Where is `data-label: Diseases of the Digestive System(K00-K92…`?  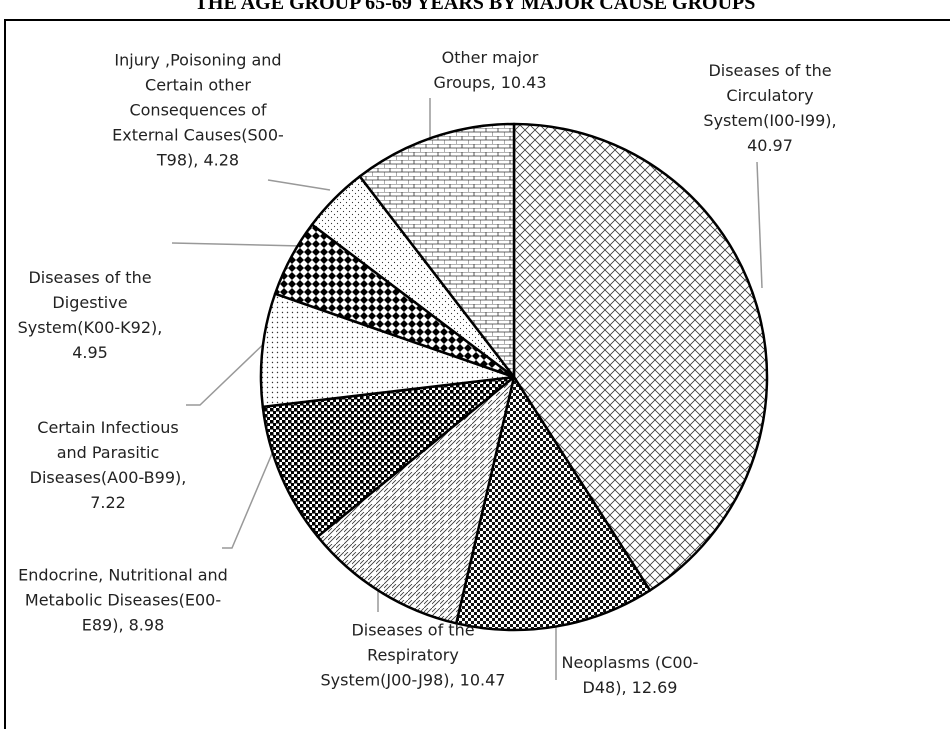
data-label: Diseases of the Digestive System(K00-K92… is located at coordinates (90, 315).